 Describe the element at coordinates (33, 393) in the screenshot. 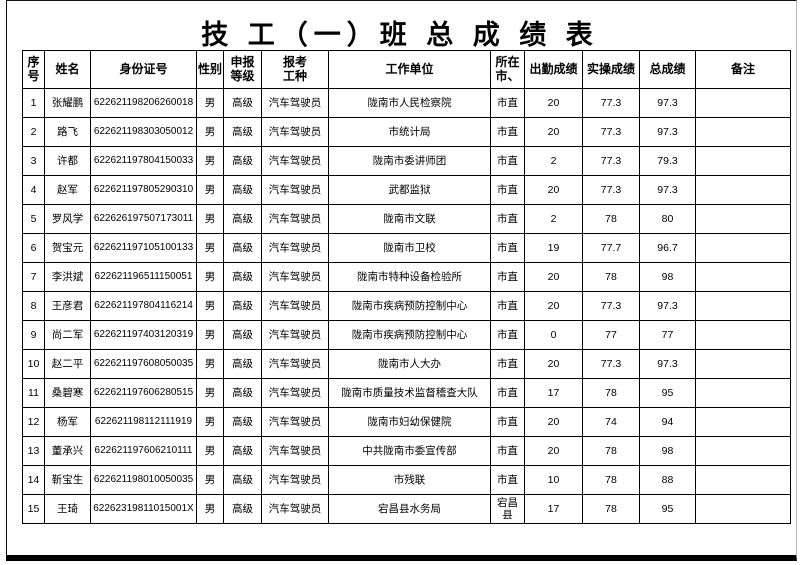

I see `cell-no: 11` at that location.